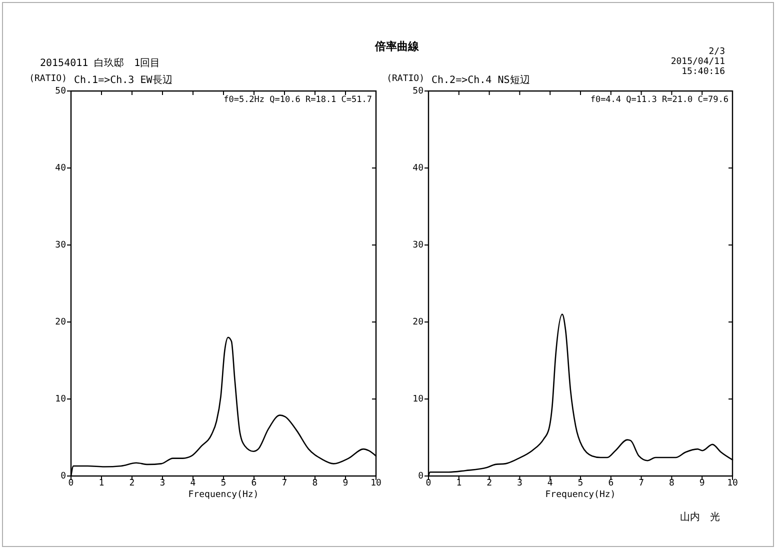 The height and width of the screenshot is (549, 776). I want to click on chart-title: Ch.2=>Ch.4 NS短辺, so click(481, 80).